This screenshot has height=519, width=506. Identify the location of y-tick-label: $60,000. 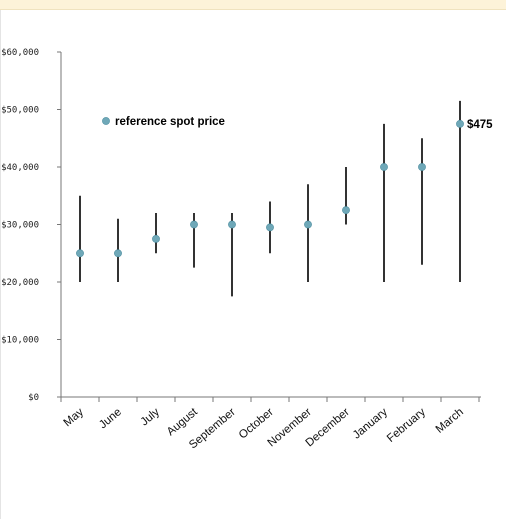
(20, 53).